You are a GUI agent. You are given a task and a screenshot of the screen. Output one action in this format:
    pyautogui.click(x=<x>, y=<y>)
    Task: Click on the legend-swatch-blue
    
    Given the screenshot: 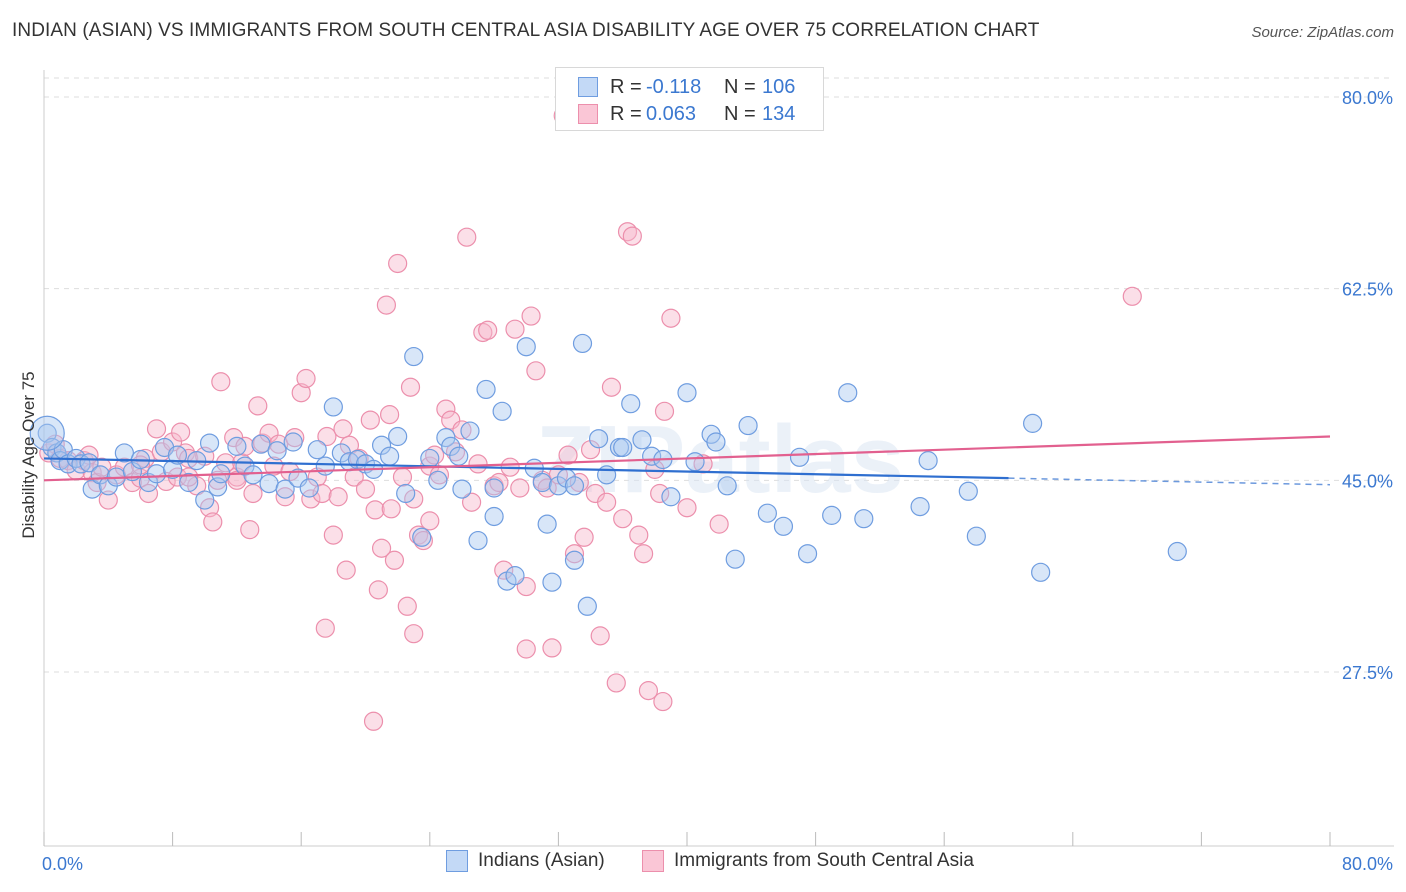 What is the action you would take?
    pyautogui.click(x=588, y=87)
    